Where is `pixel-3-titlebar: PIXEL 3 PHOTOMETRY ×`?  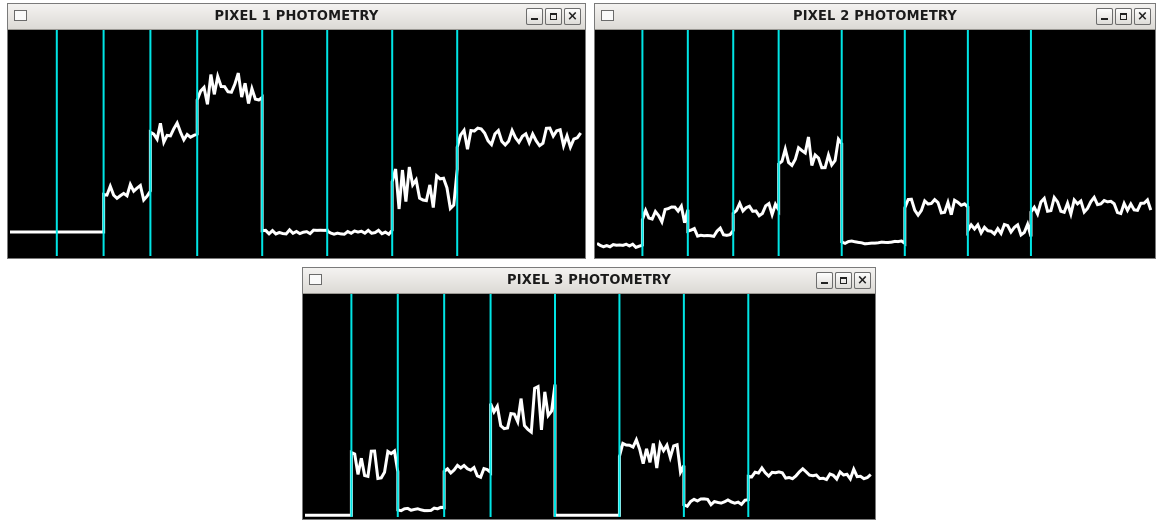 pixel-3-titlebar: PIXEL 3 PHOTOMETRY × is located at coordinates (589, 281).